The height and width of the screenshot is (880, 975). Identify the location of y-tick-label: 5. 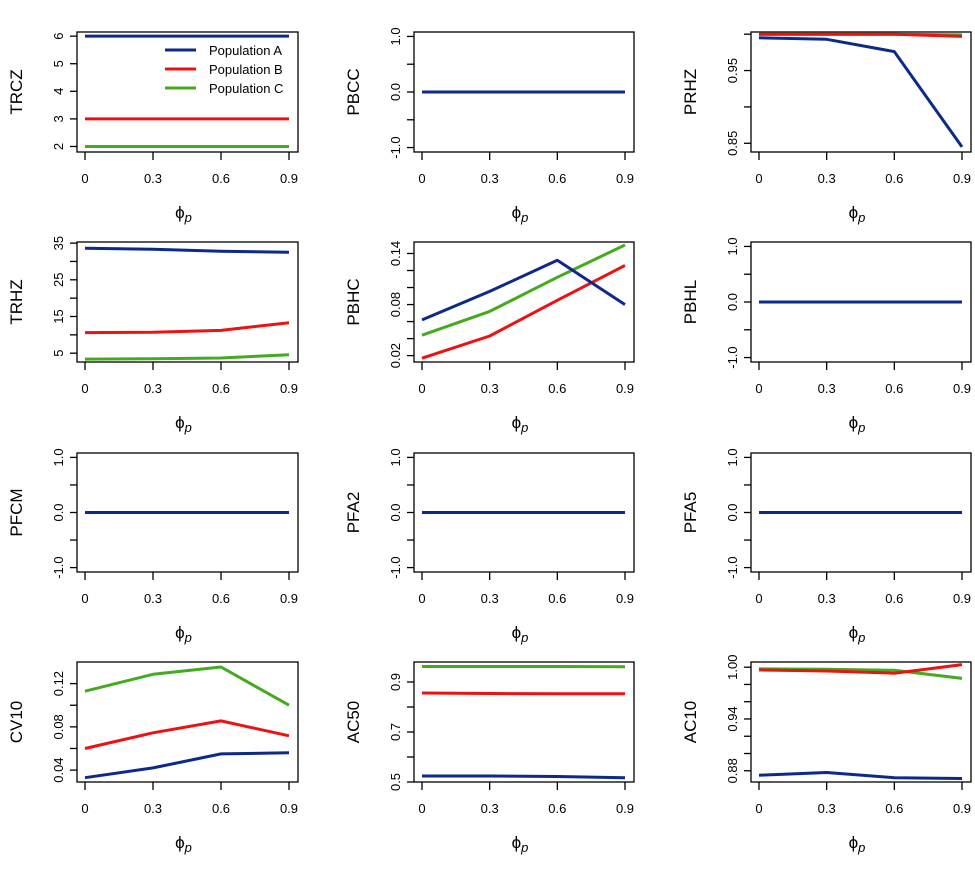
(58, 353).